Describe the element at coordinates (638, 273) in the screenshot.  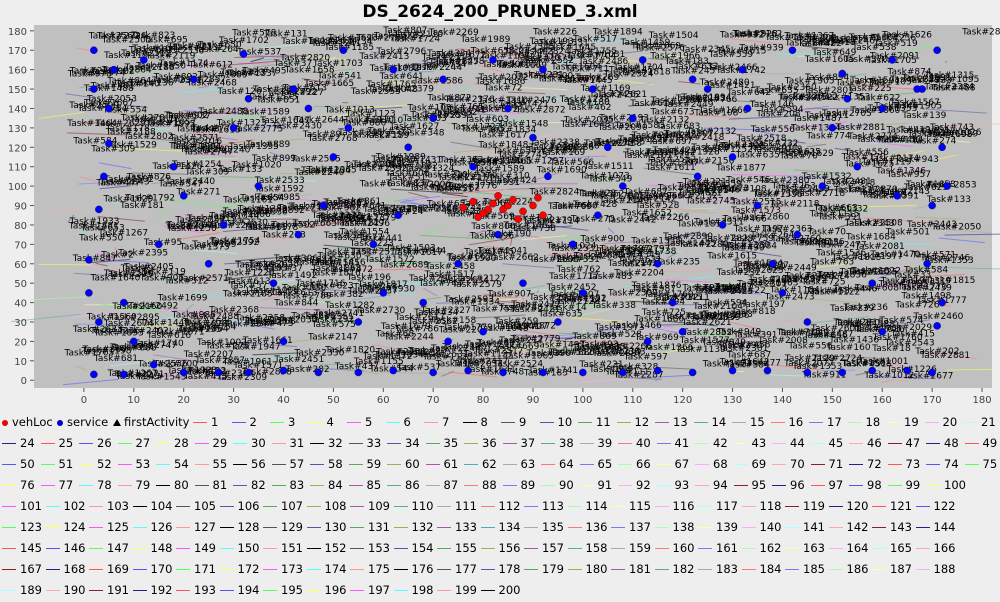
I see `task-label-clutter: Task#2204` at that location.